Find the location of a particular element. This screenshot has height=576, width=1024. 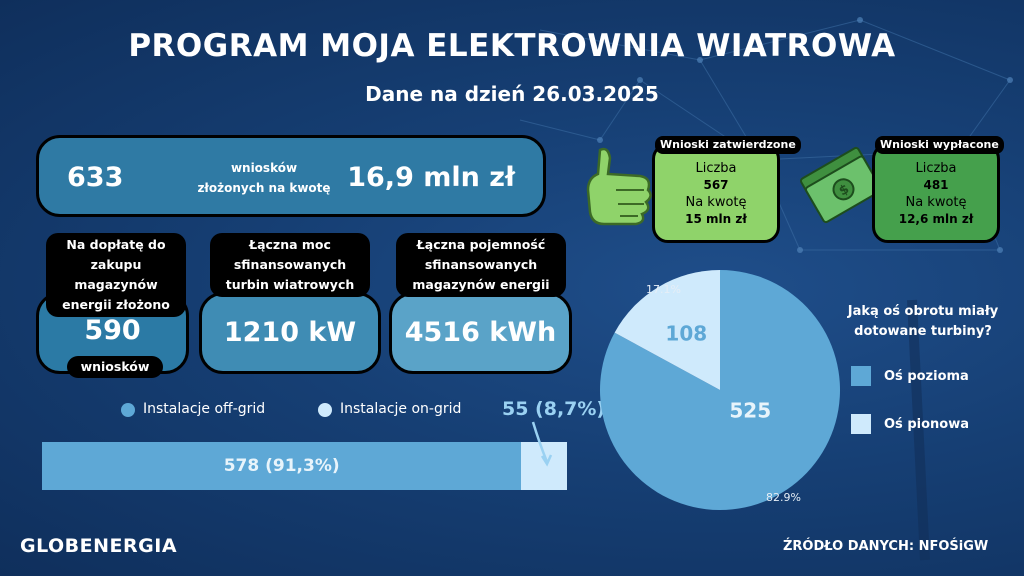

page-title: PROGRAM MOJA ELEKTROWNIA WIATROWA is located at coordinates (512, 46).